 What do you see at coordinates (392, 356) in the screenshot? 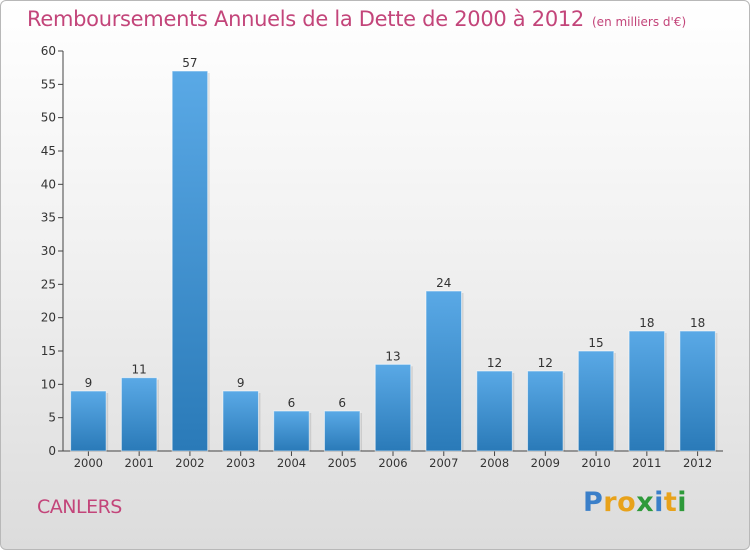
I see `data-label-2006: 13` at bounding box center [392, 356].